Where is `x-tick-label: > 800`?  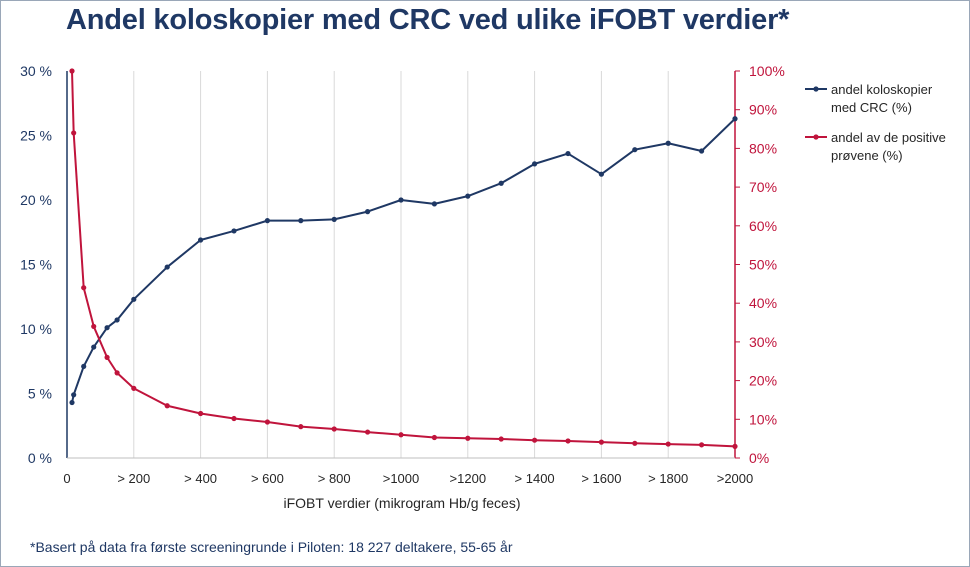
x-tick-label: > 800 is located at coordinates (334, 478).